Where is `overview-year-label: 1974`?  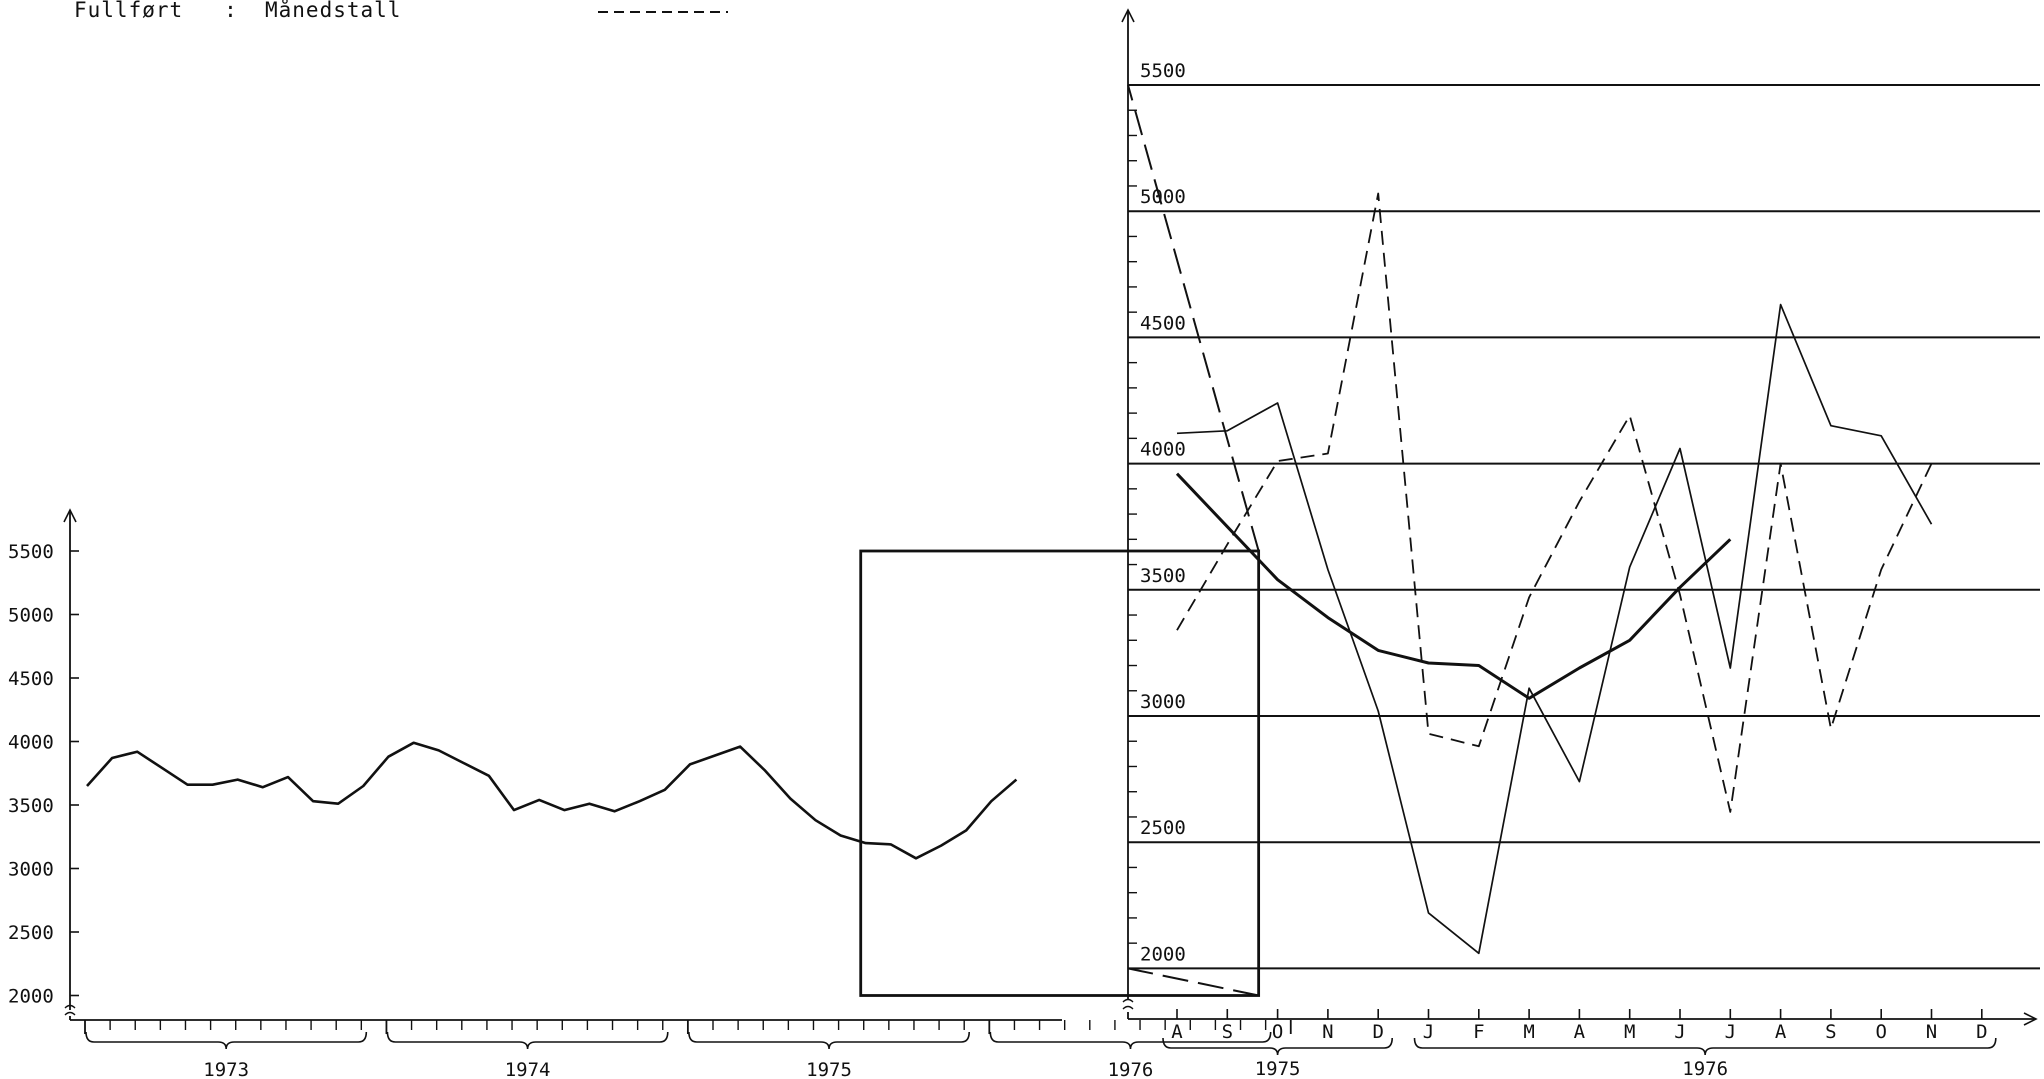 overview-year-label: 1974 is located at coordinates (528, 1069).